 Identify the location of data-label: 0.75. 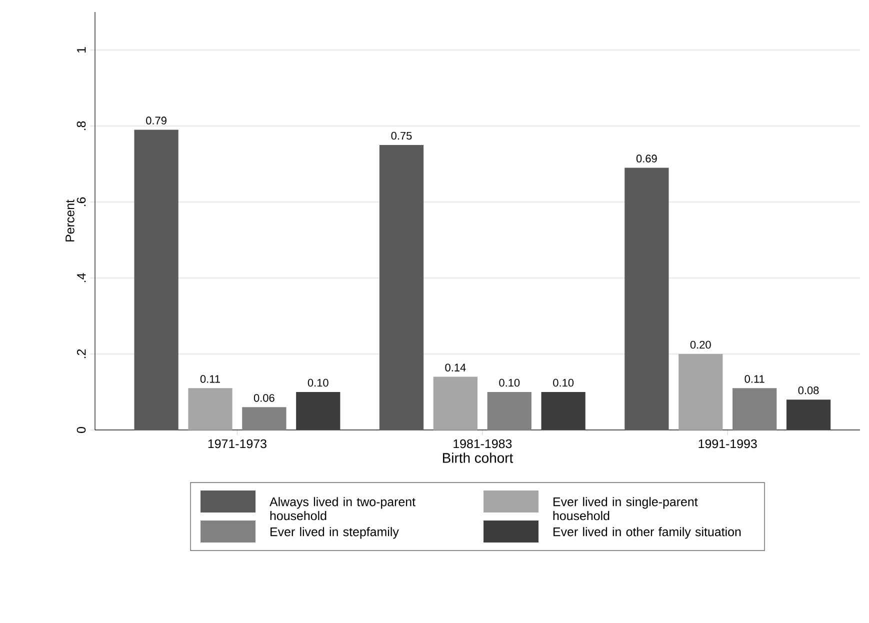
(401, 136).